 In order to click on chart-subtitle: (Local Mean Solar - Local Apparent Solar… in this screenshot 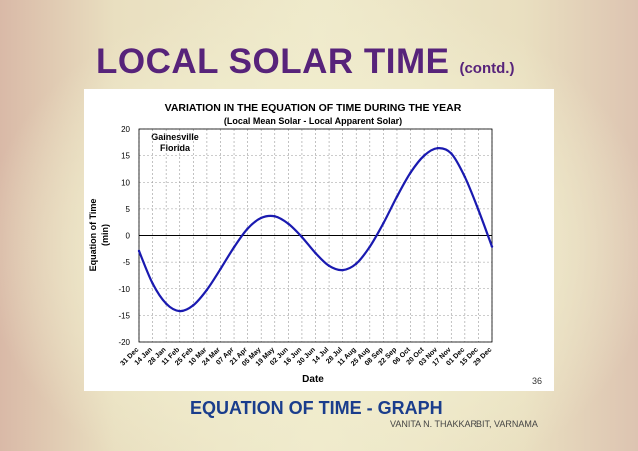, I will do `click(313, 121)`.